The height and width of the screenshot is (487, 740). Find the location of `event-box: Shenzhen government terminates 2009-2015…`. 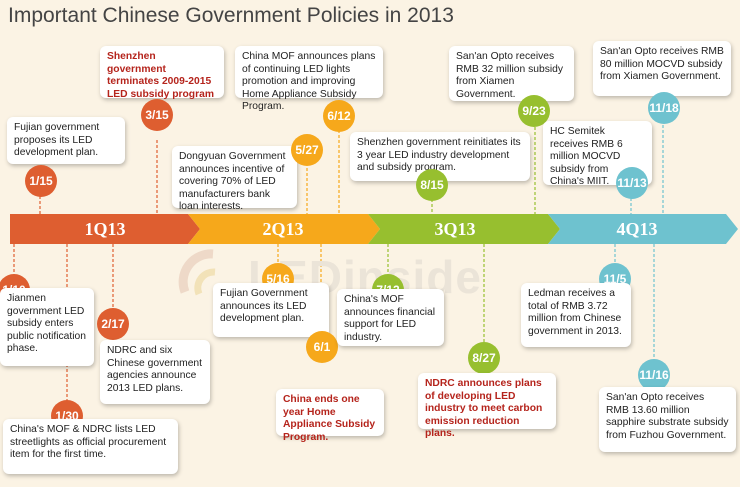

event-box: Shenzhen government terminates 2009-2015… is located at coordinates (162, 73).